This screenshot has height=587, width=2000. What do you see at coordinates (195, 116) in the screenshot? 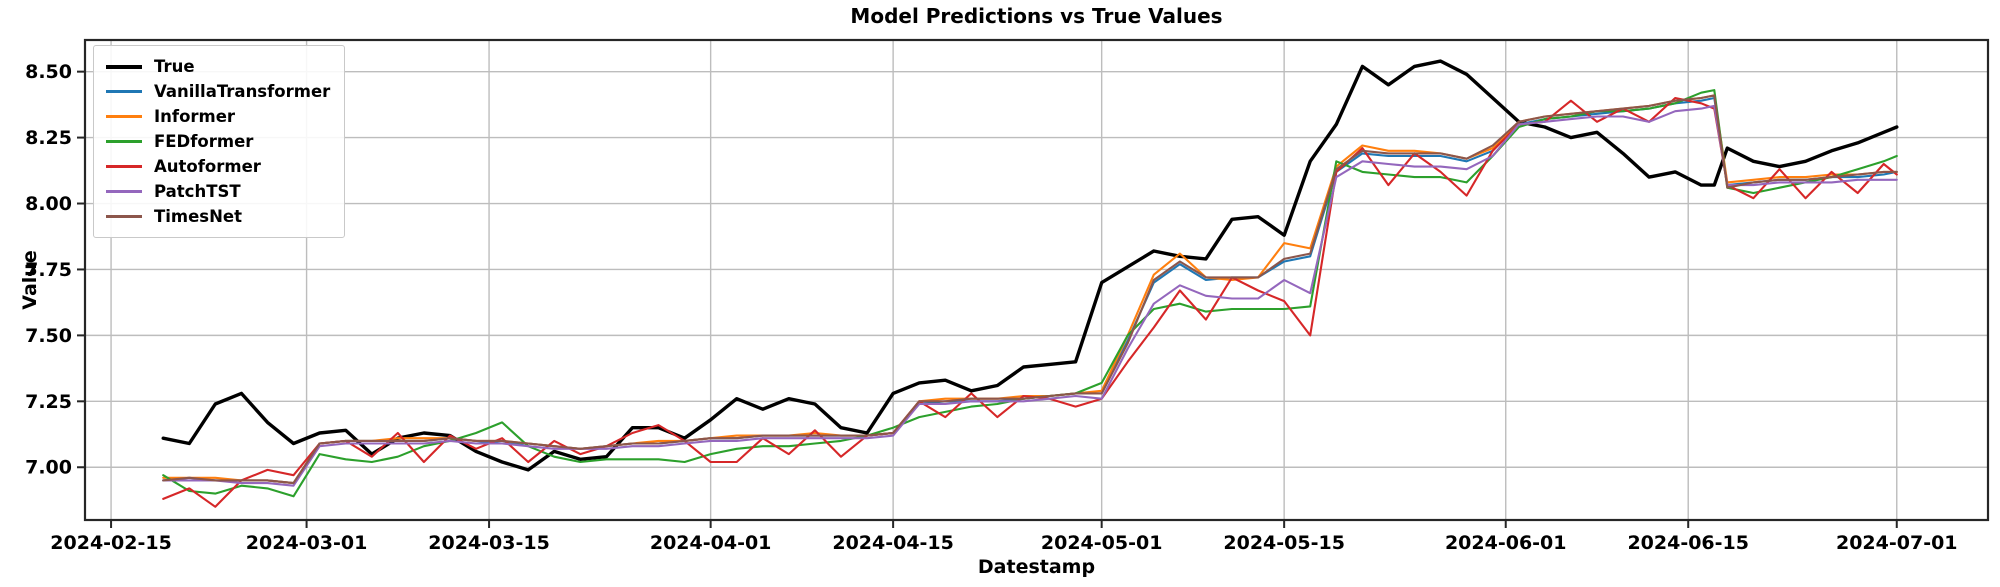
I see `legend-label: Informer` at bounding box center [195, 116].